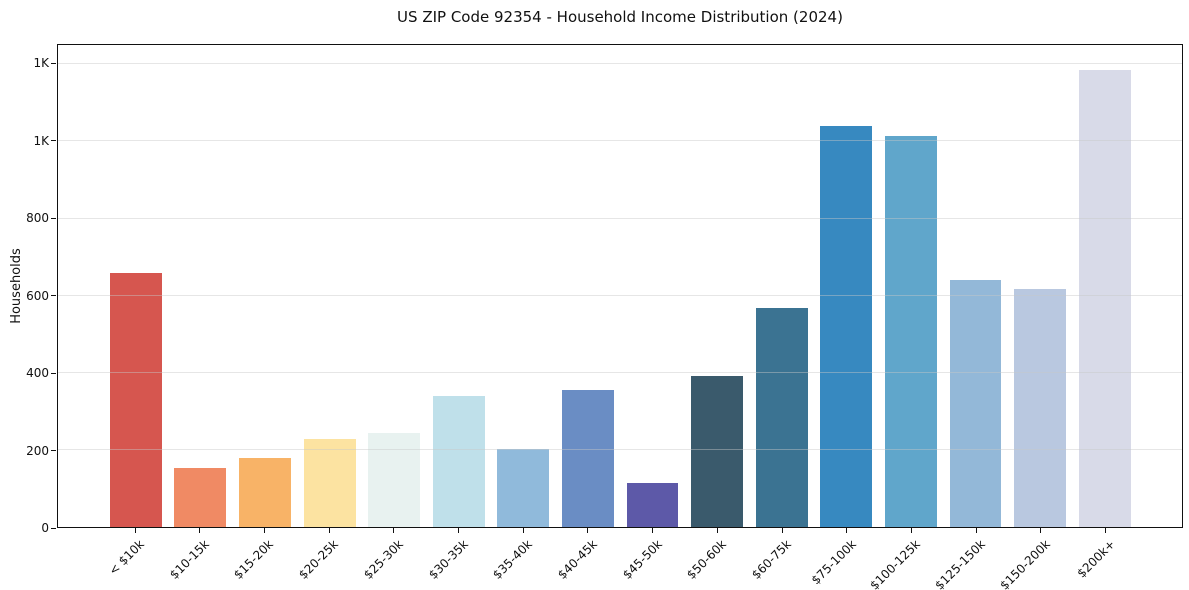 Image resolution: width=1189 pixels, height=590 pixels. Describe the element at coordinates (37, 373) in the screenshot. I see `y-tick-label: 400` at that location.